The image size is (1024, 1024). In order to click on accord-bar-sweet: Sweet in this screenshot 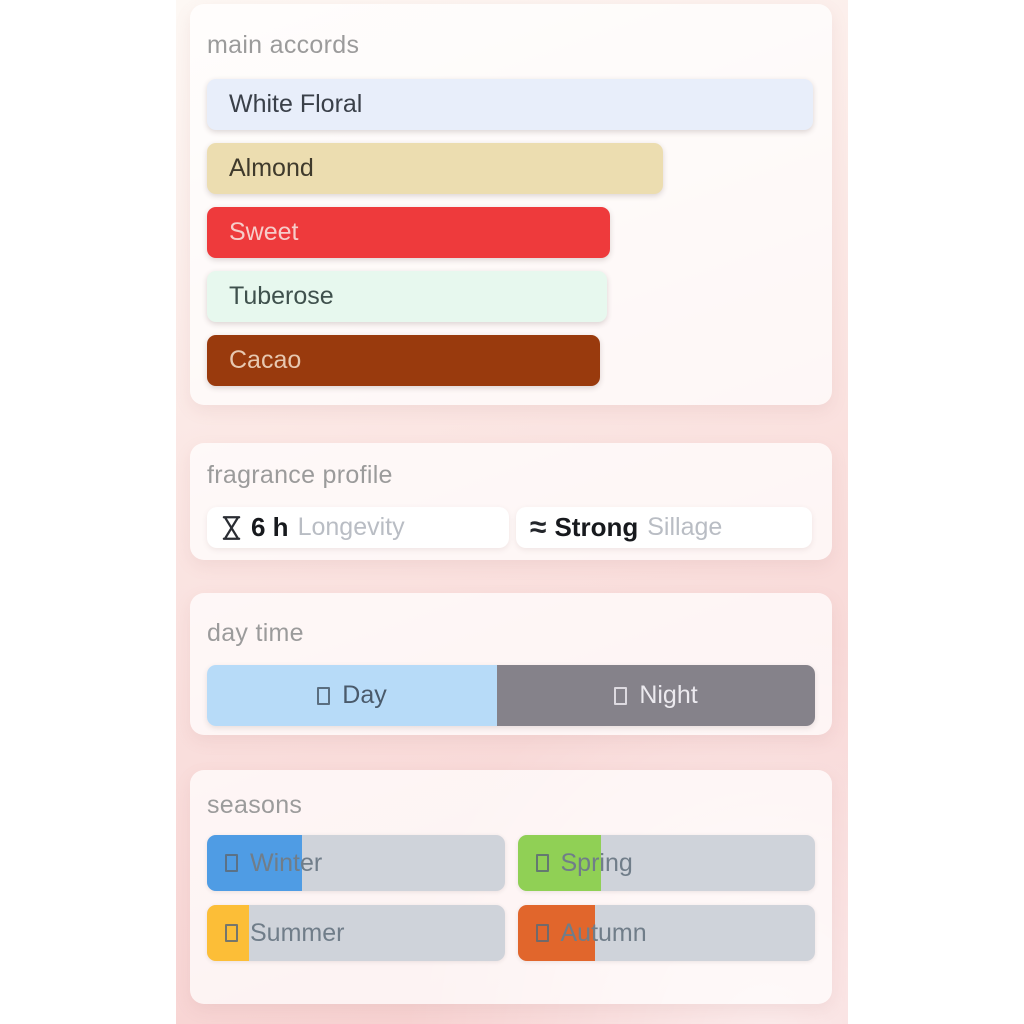, I will do `click(409, 232)`.